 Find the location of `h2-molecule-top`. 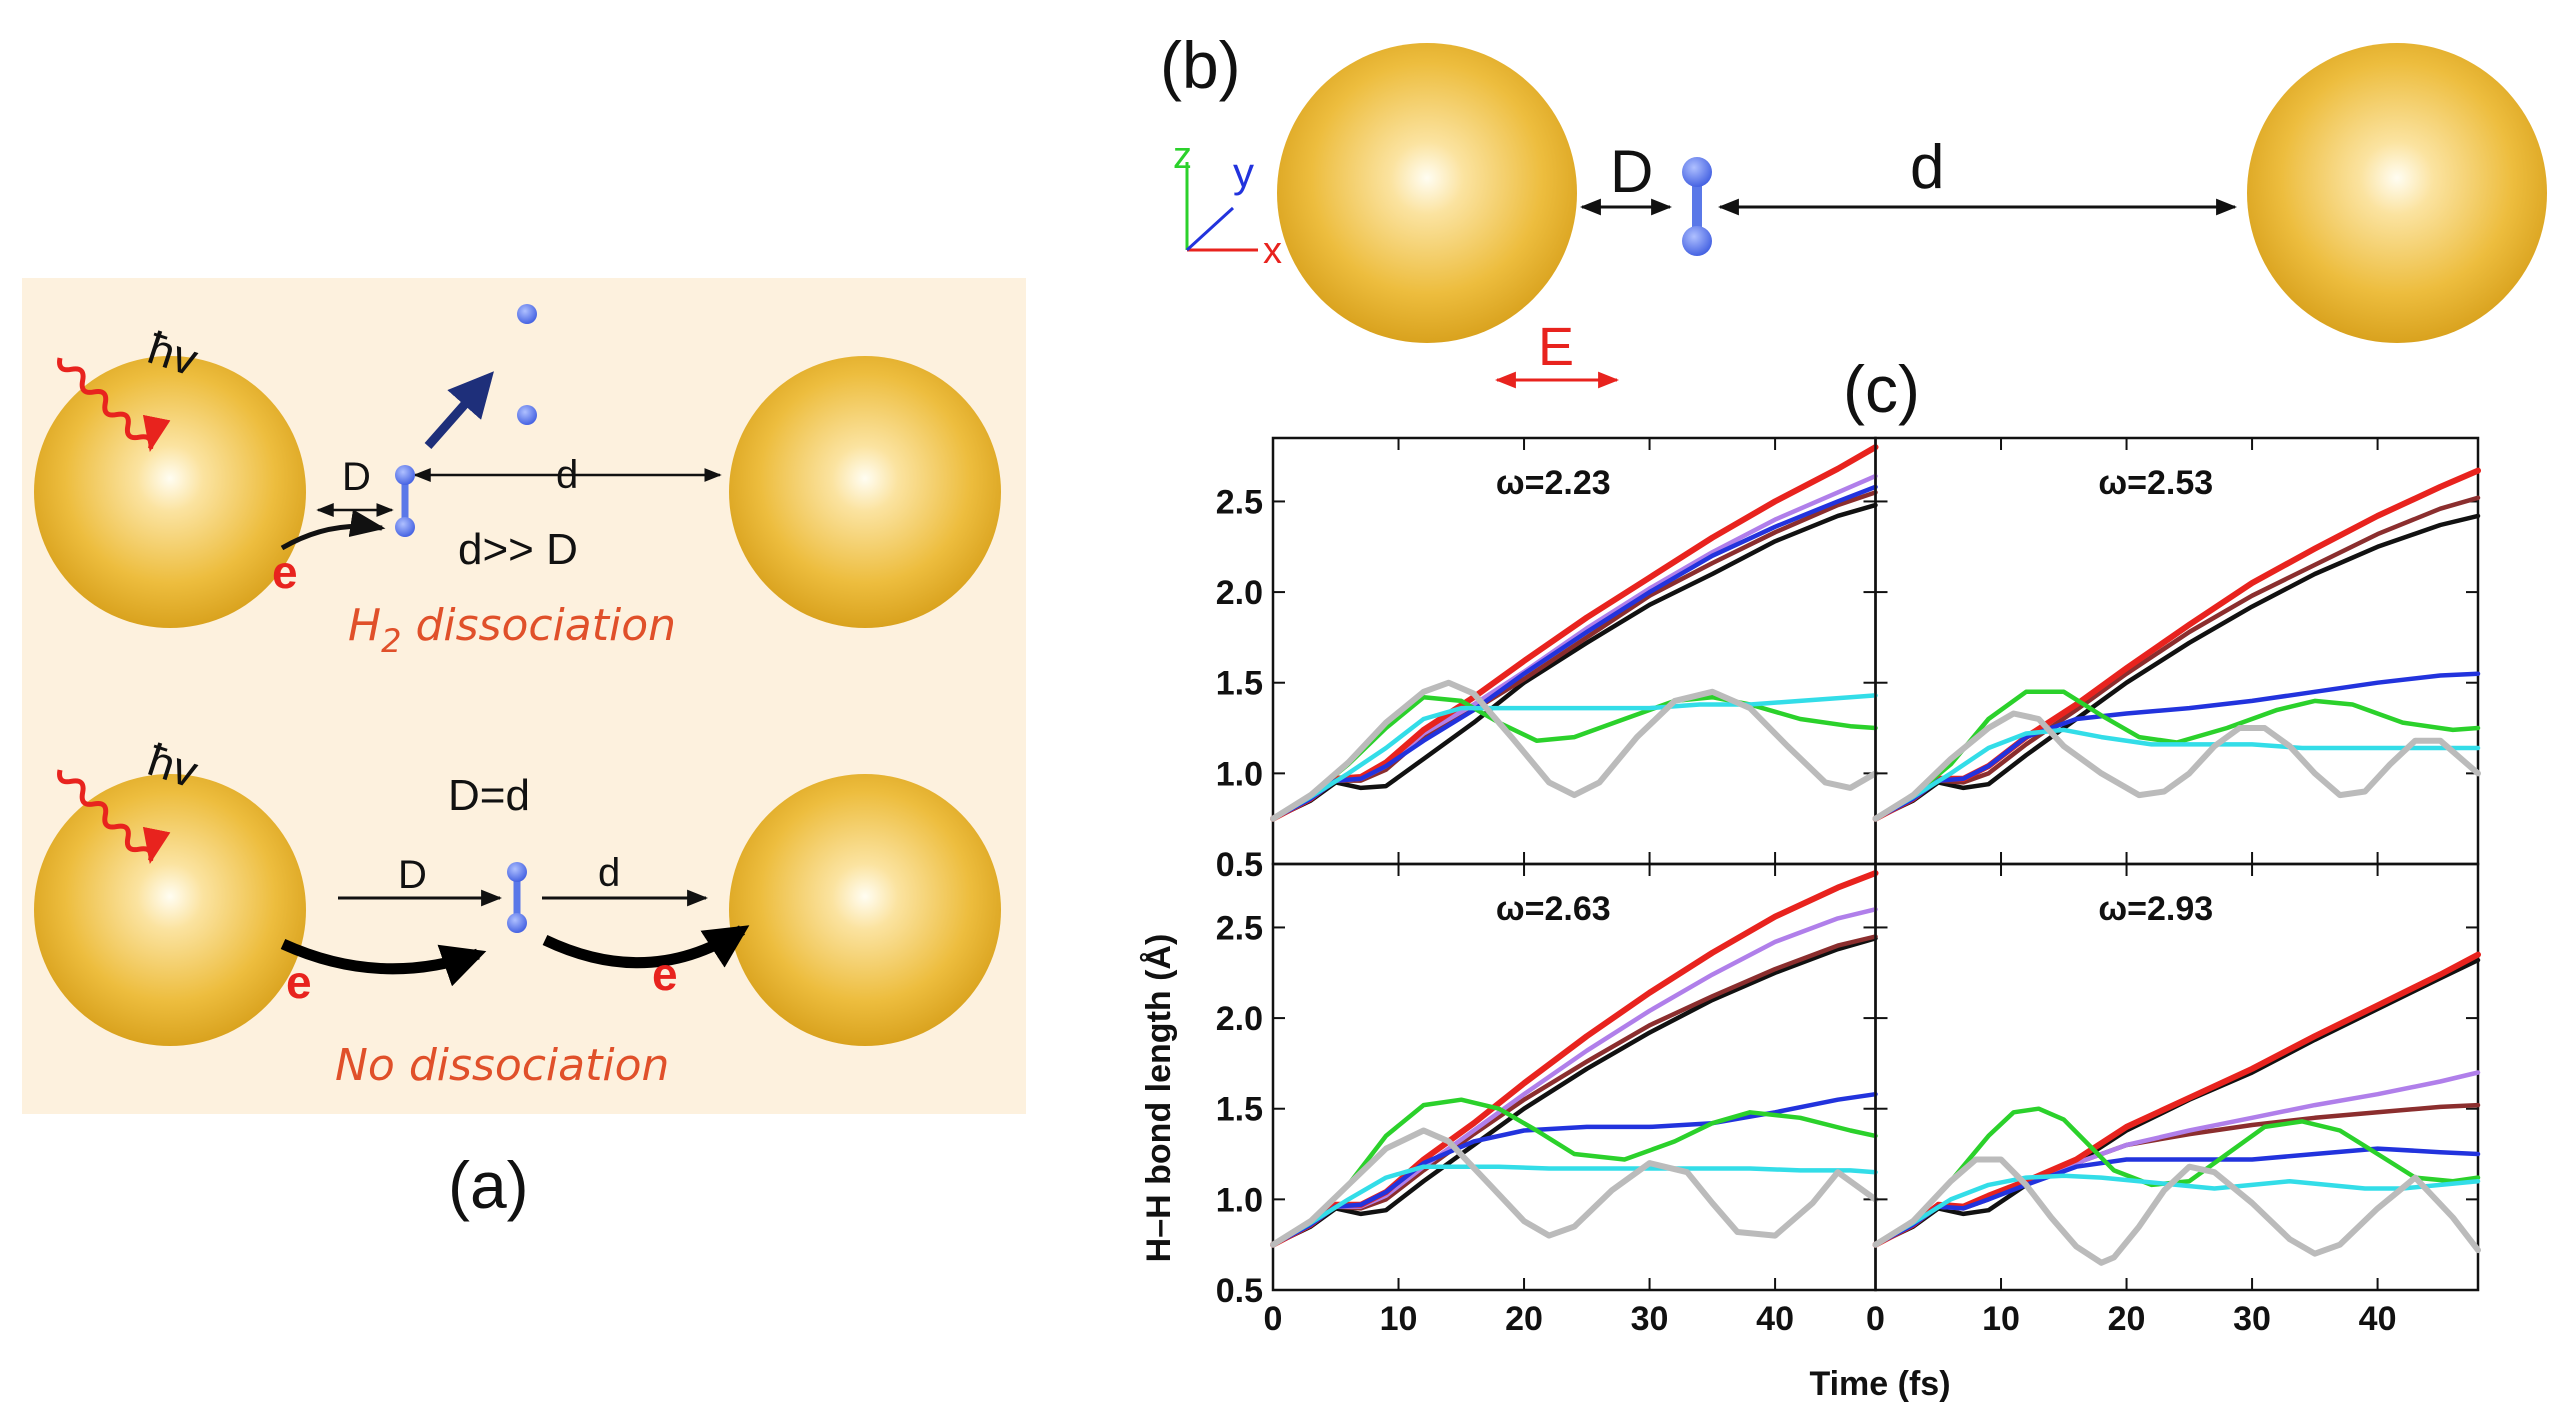

h2-molecule-top is located at coordinates (405, 501).